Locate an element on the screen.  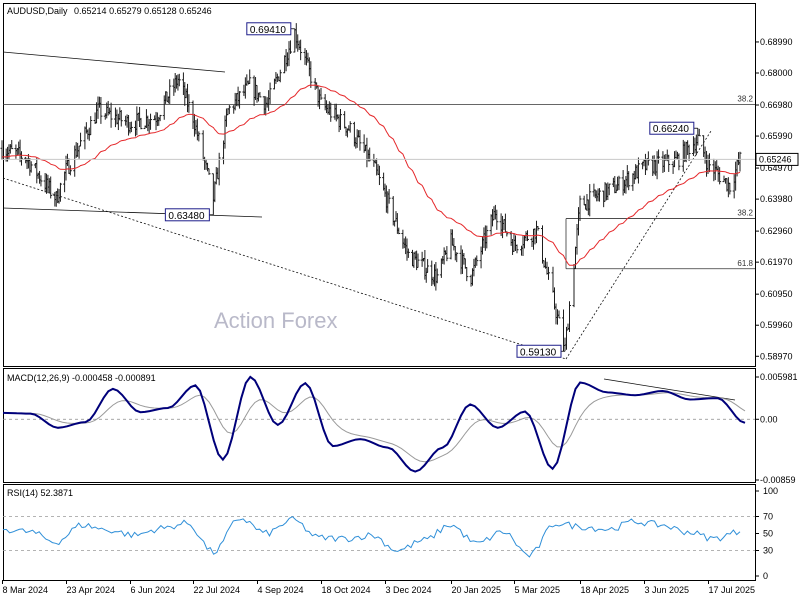
macd-tick-label: -0.00859 is located at coordinates (778, 480).